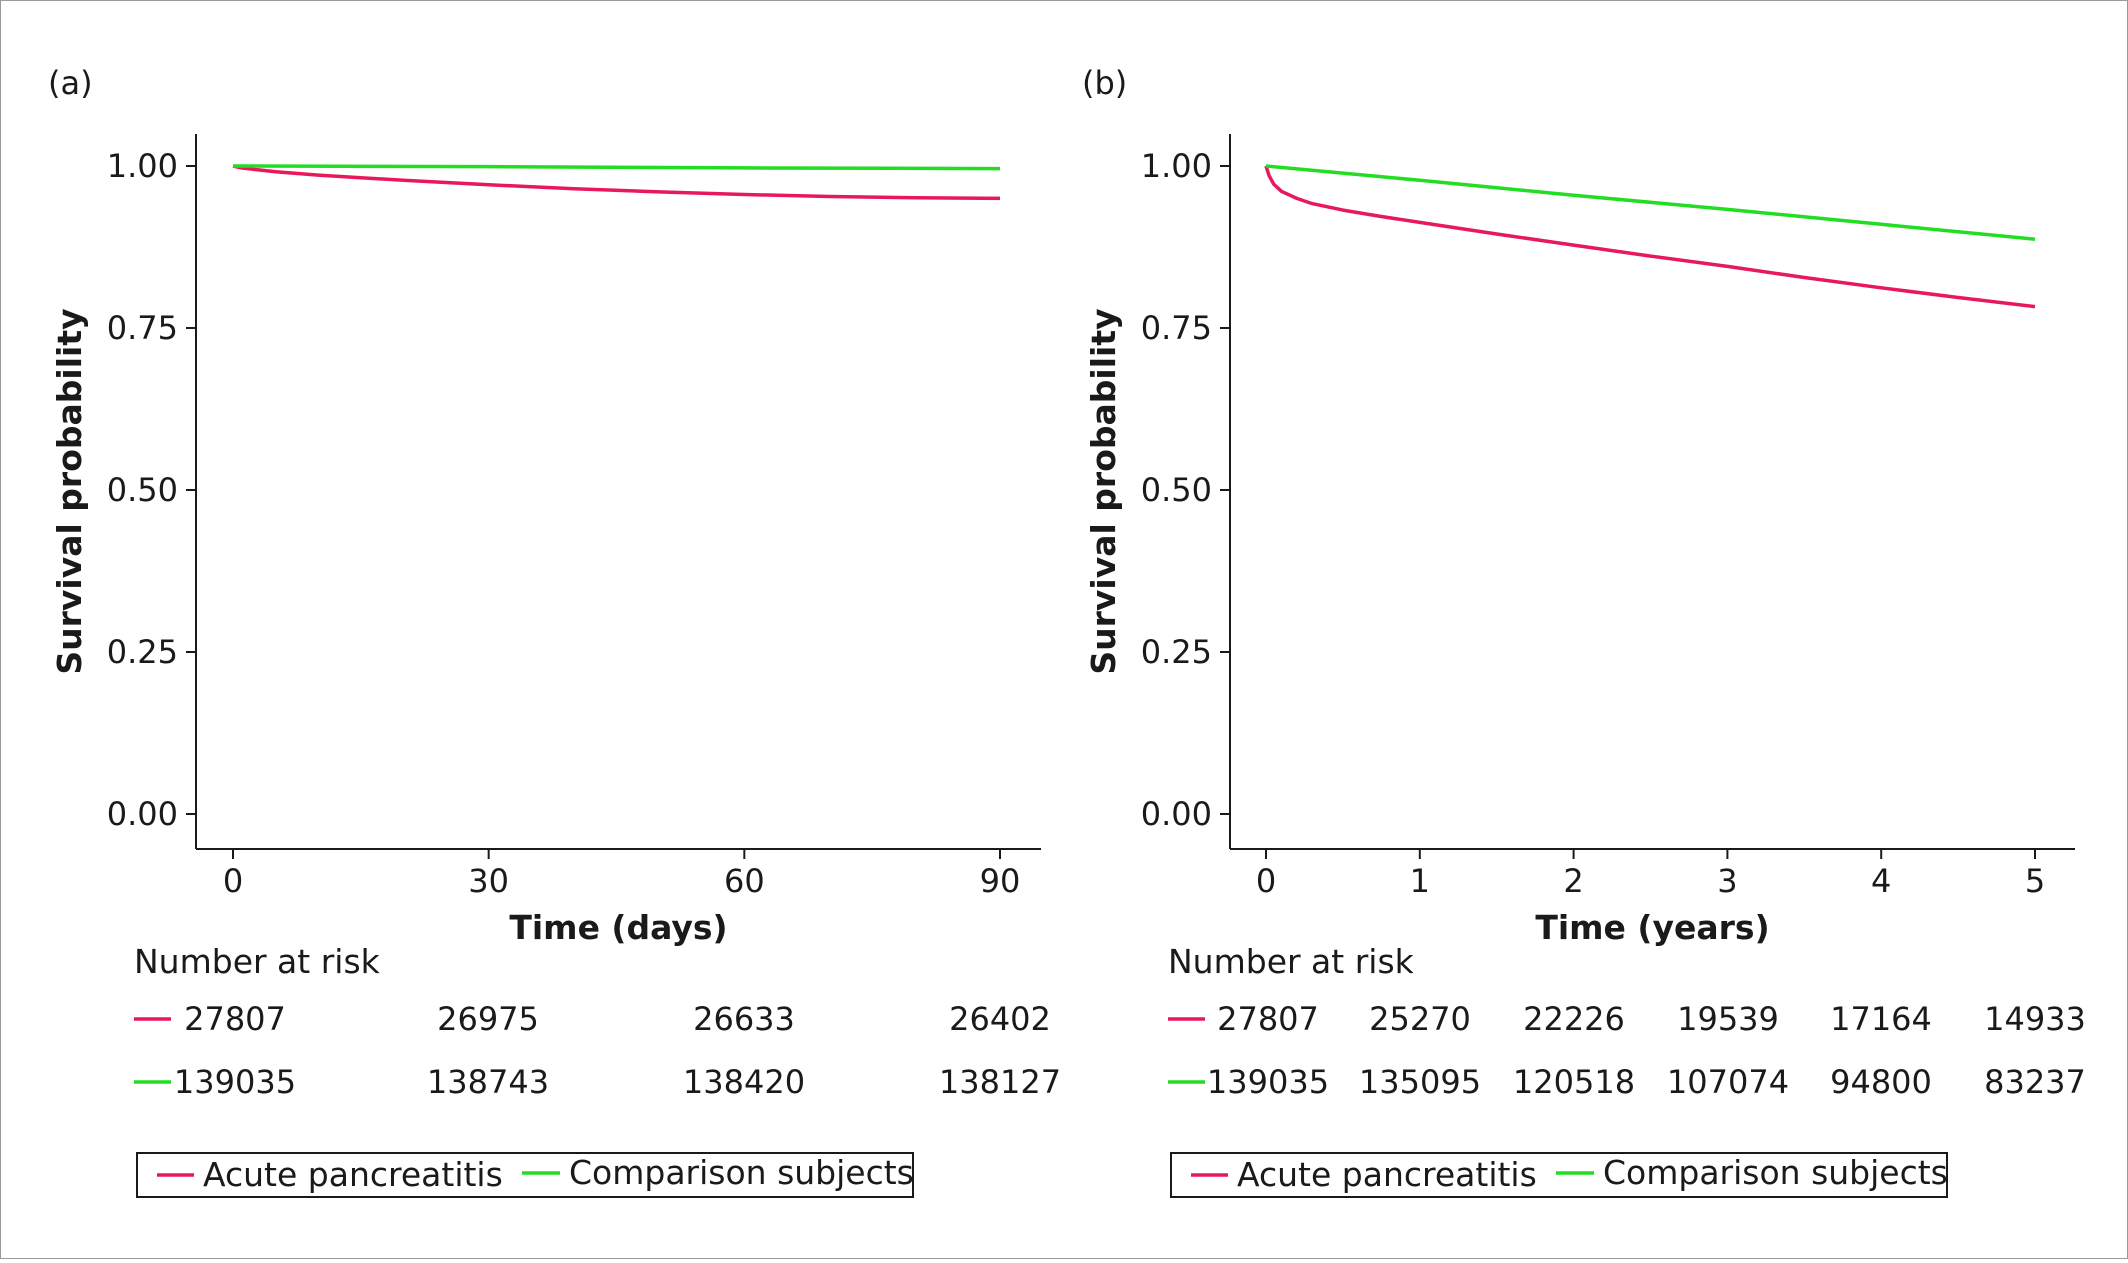  I want to click on risk-value: 138127, so click(1000, 1082).